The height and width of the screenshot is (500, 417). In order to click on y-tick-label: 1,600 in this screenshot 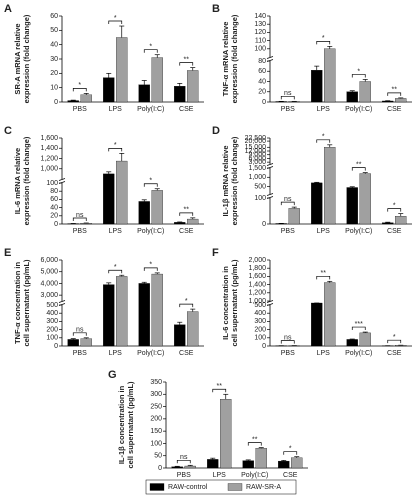, I will do `click(49, 138)`.